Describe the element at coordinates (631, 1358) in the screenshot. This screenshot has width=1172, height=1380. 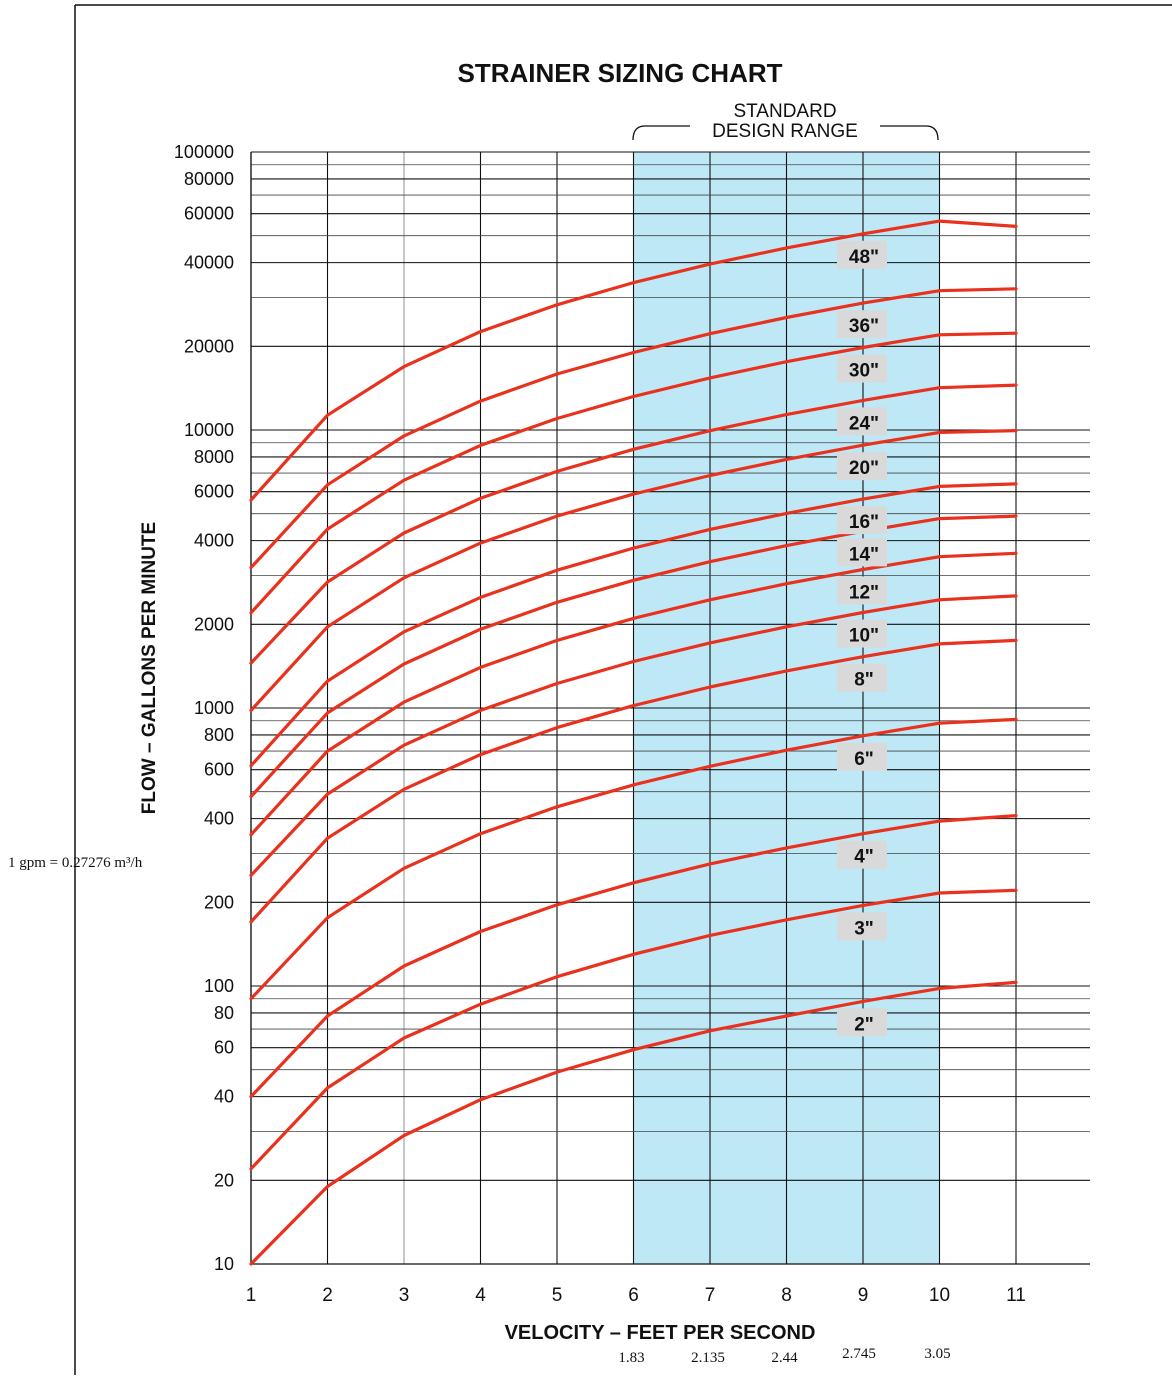
I see `secondary-x-label-0: 1.83` at that location.